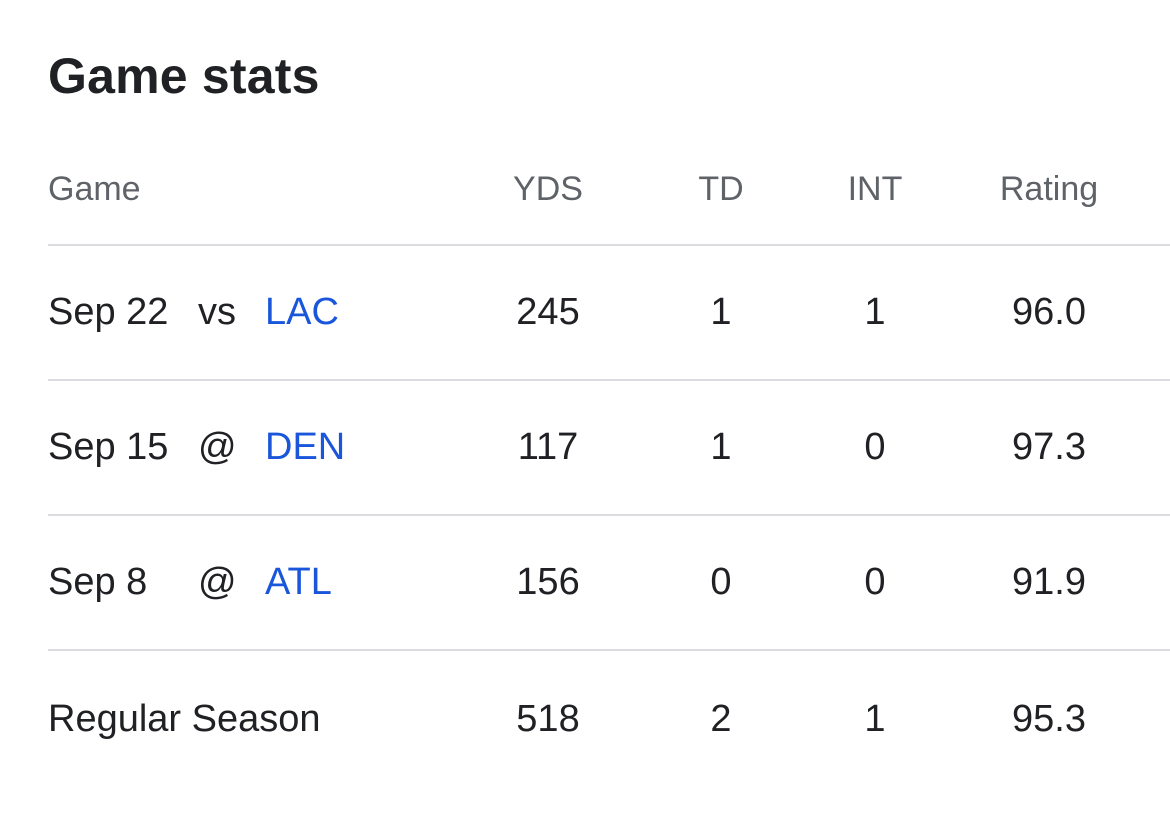 This screenshot has width=1170, height=822. Describe the element at coordinates (548, 312) in the screenshot. I see `yds-cell: 245` at that location.